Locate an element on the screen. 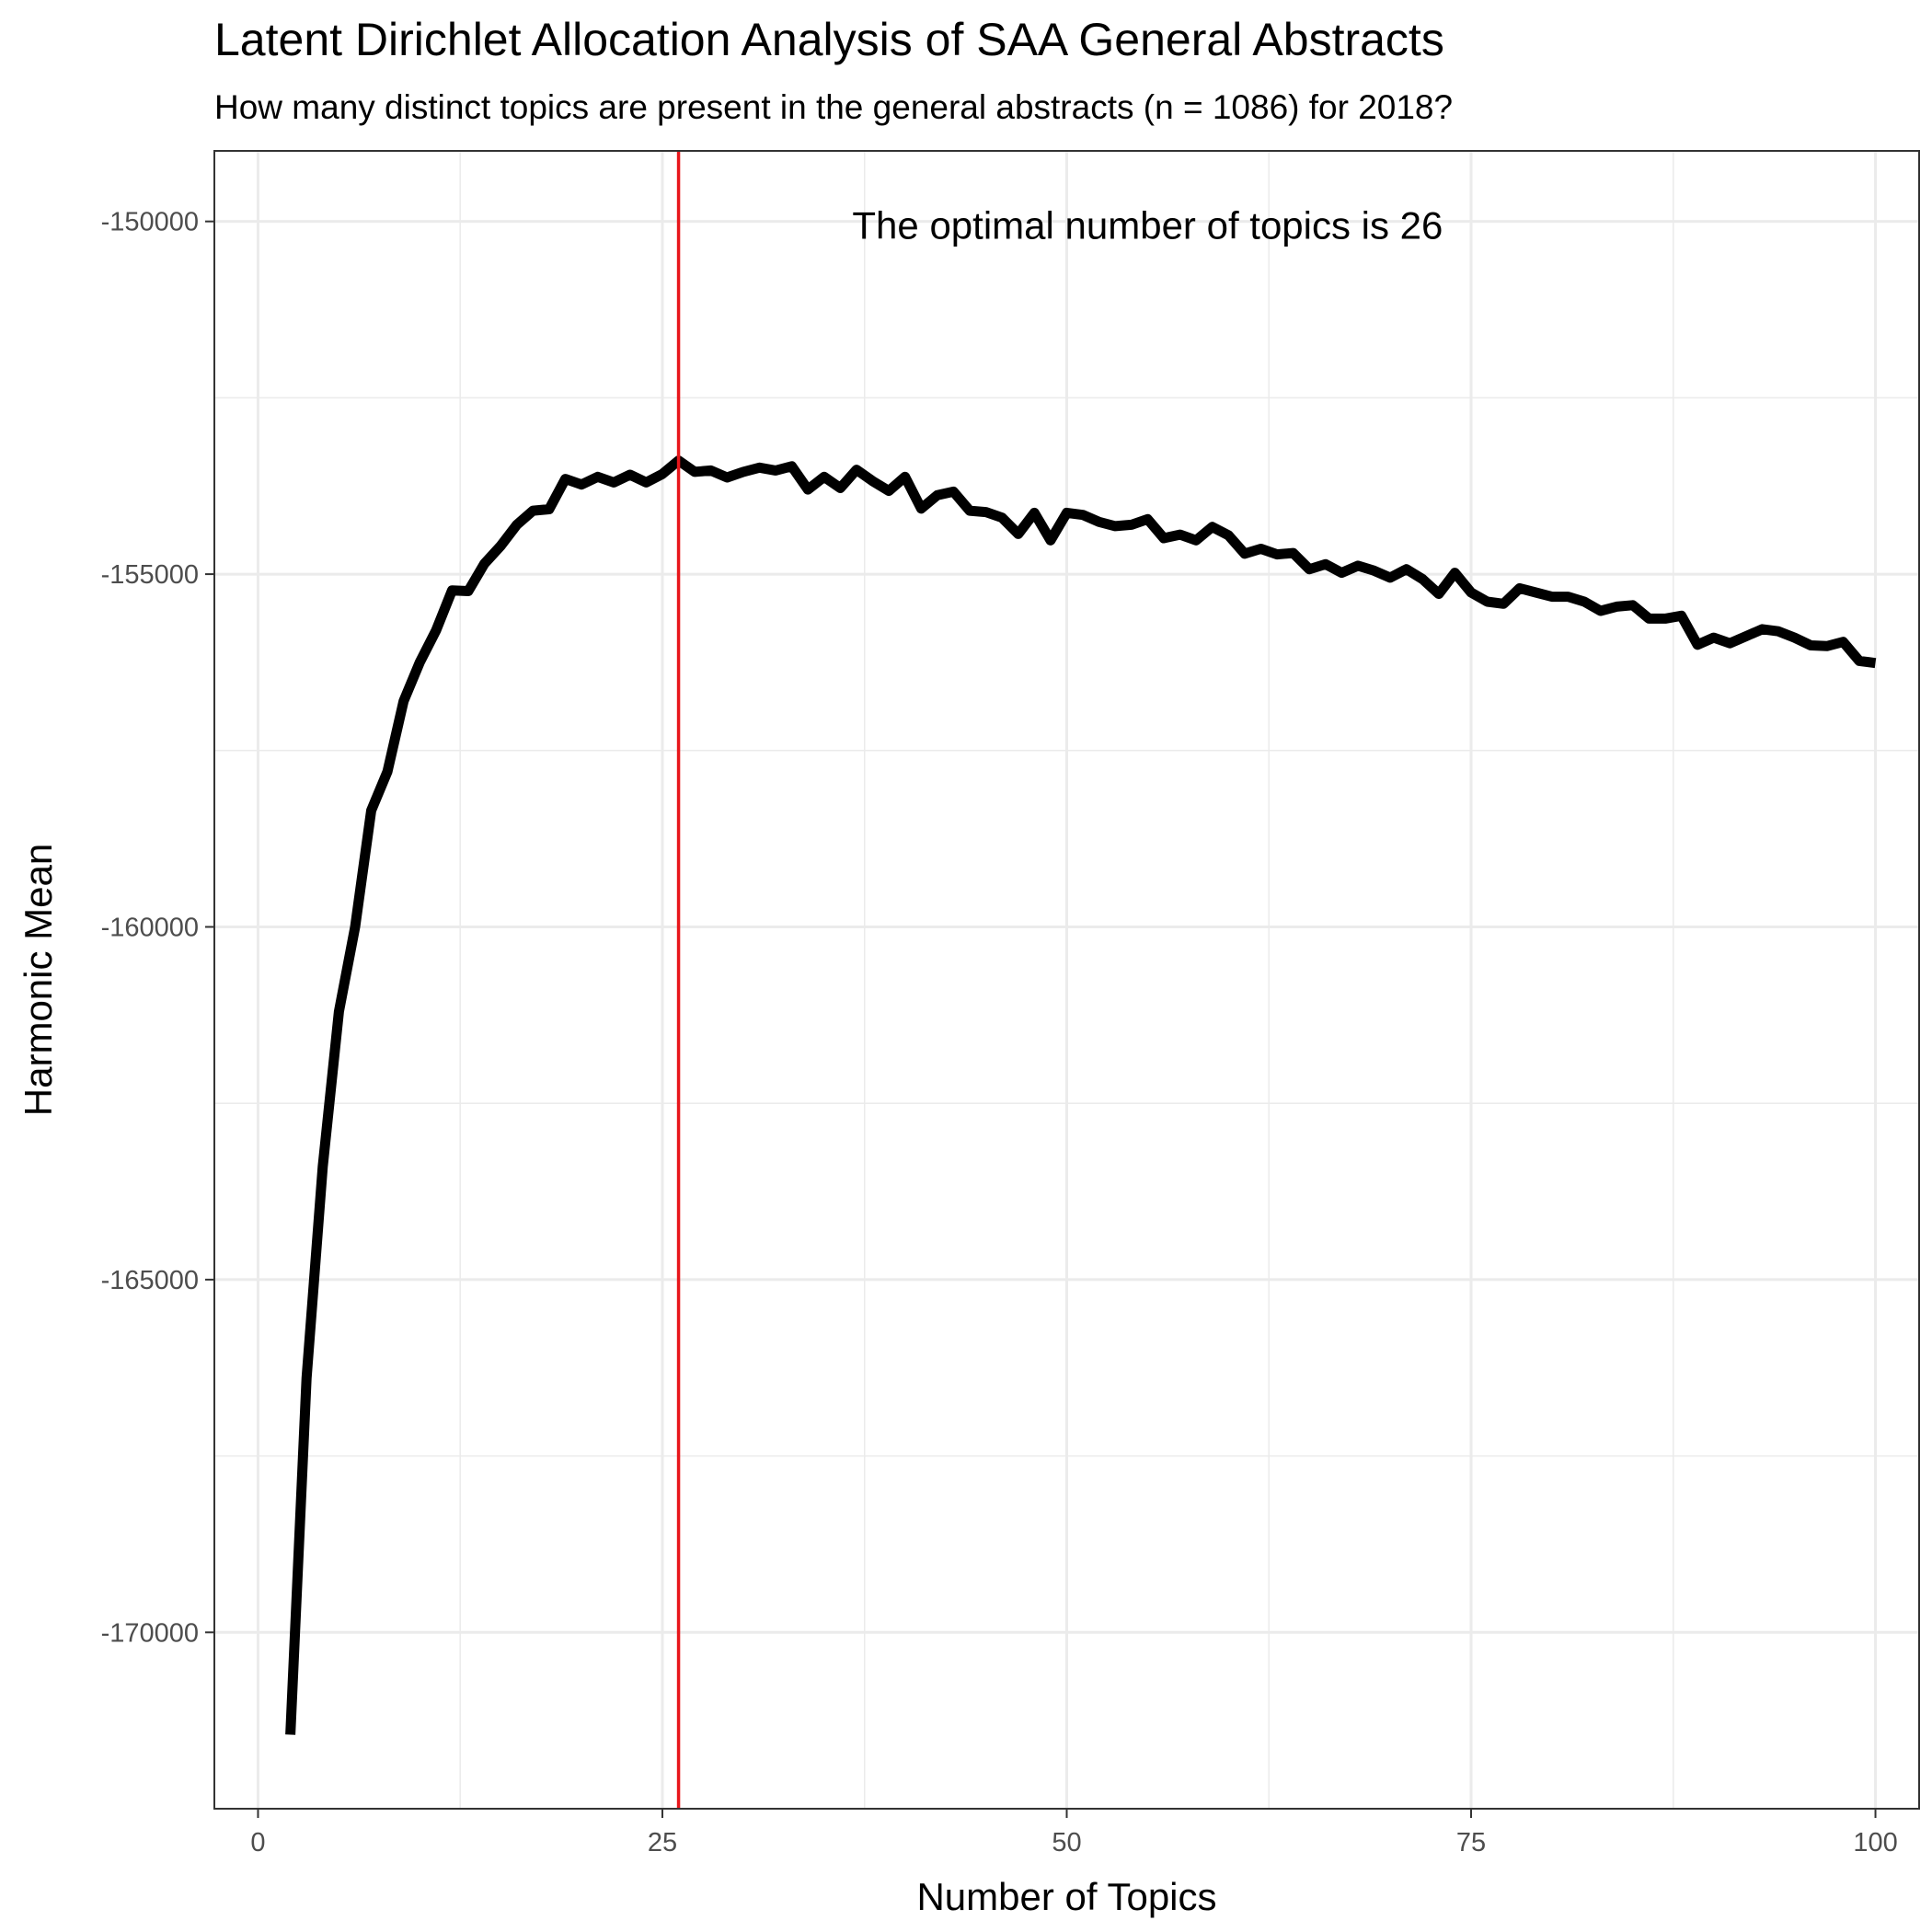 This screenshot has height=1932, width=1932. x-tick-label: 100 is located at coordinates (1875, 1842).